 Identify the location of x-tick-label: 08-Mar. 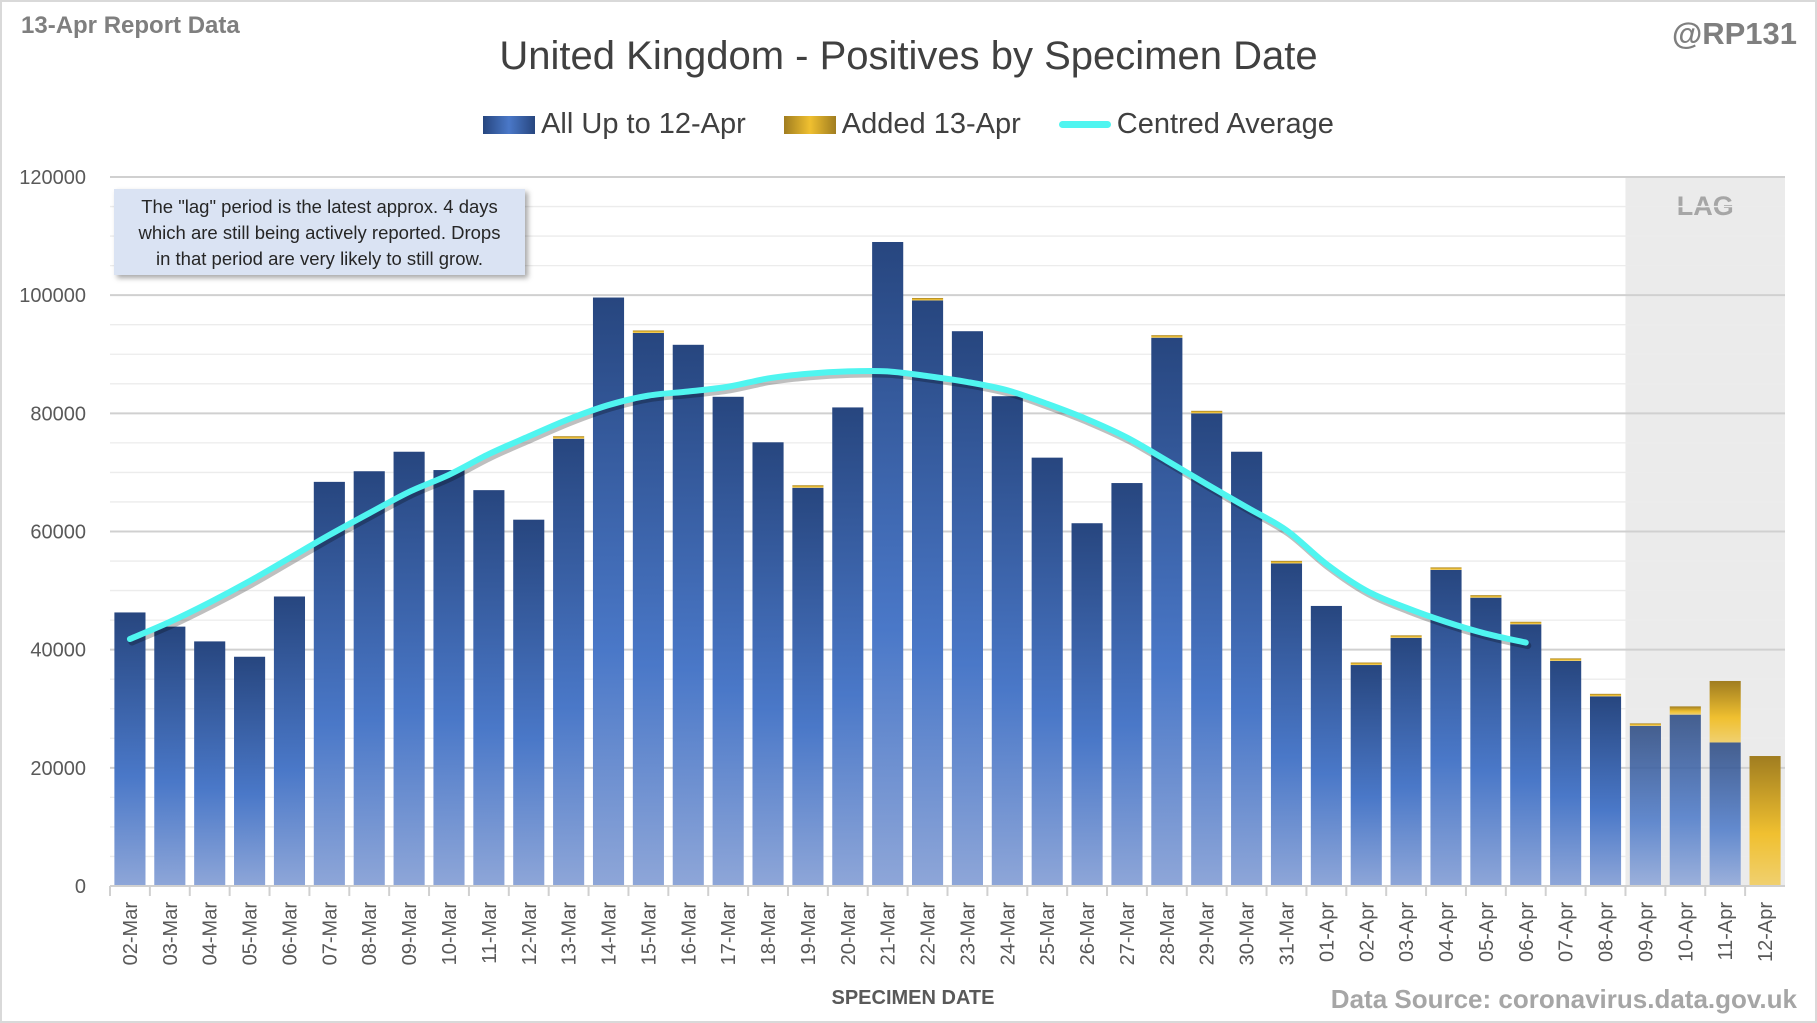
(370, 934).